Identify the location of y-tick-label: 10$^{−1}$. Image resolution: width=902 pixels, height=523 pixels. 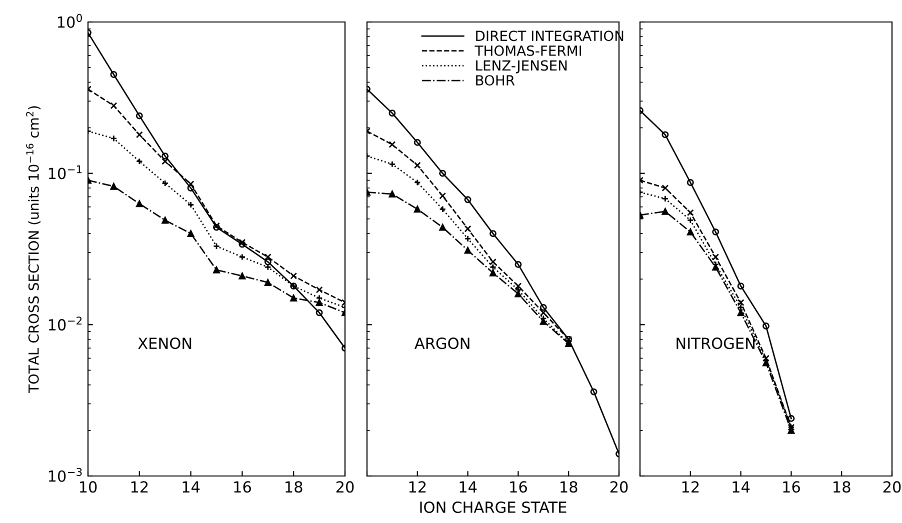
(65, 172).